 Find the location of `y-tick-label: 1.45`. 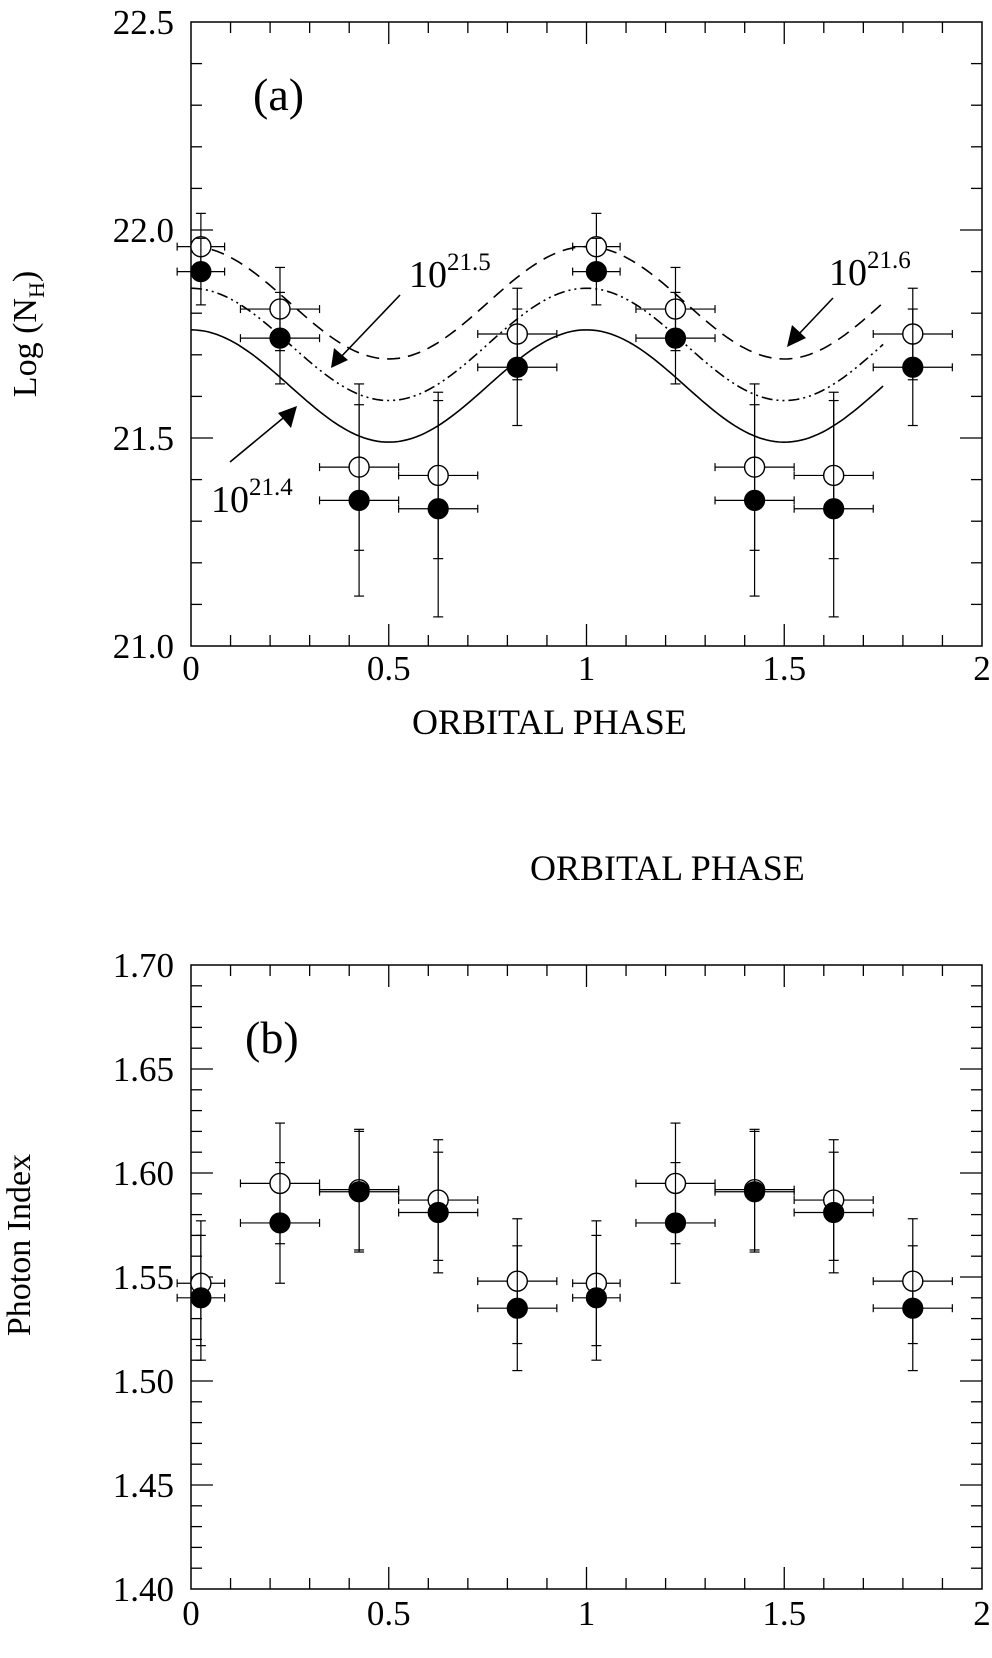

y-tick-label: 1.45 is located at coordinates (143, 1485).